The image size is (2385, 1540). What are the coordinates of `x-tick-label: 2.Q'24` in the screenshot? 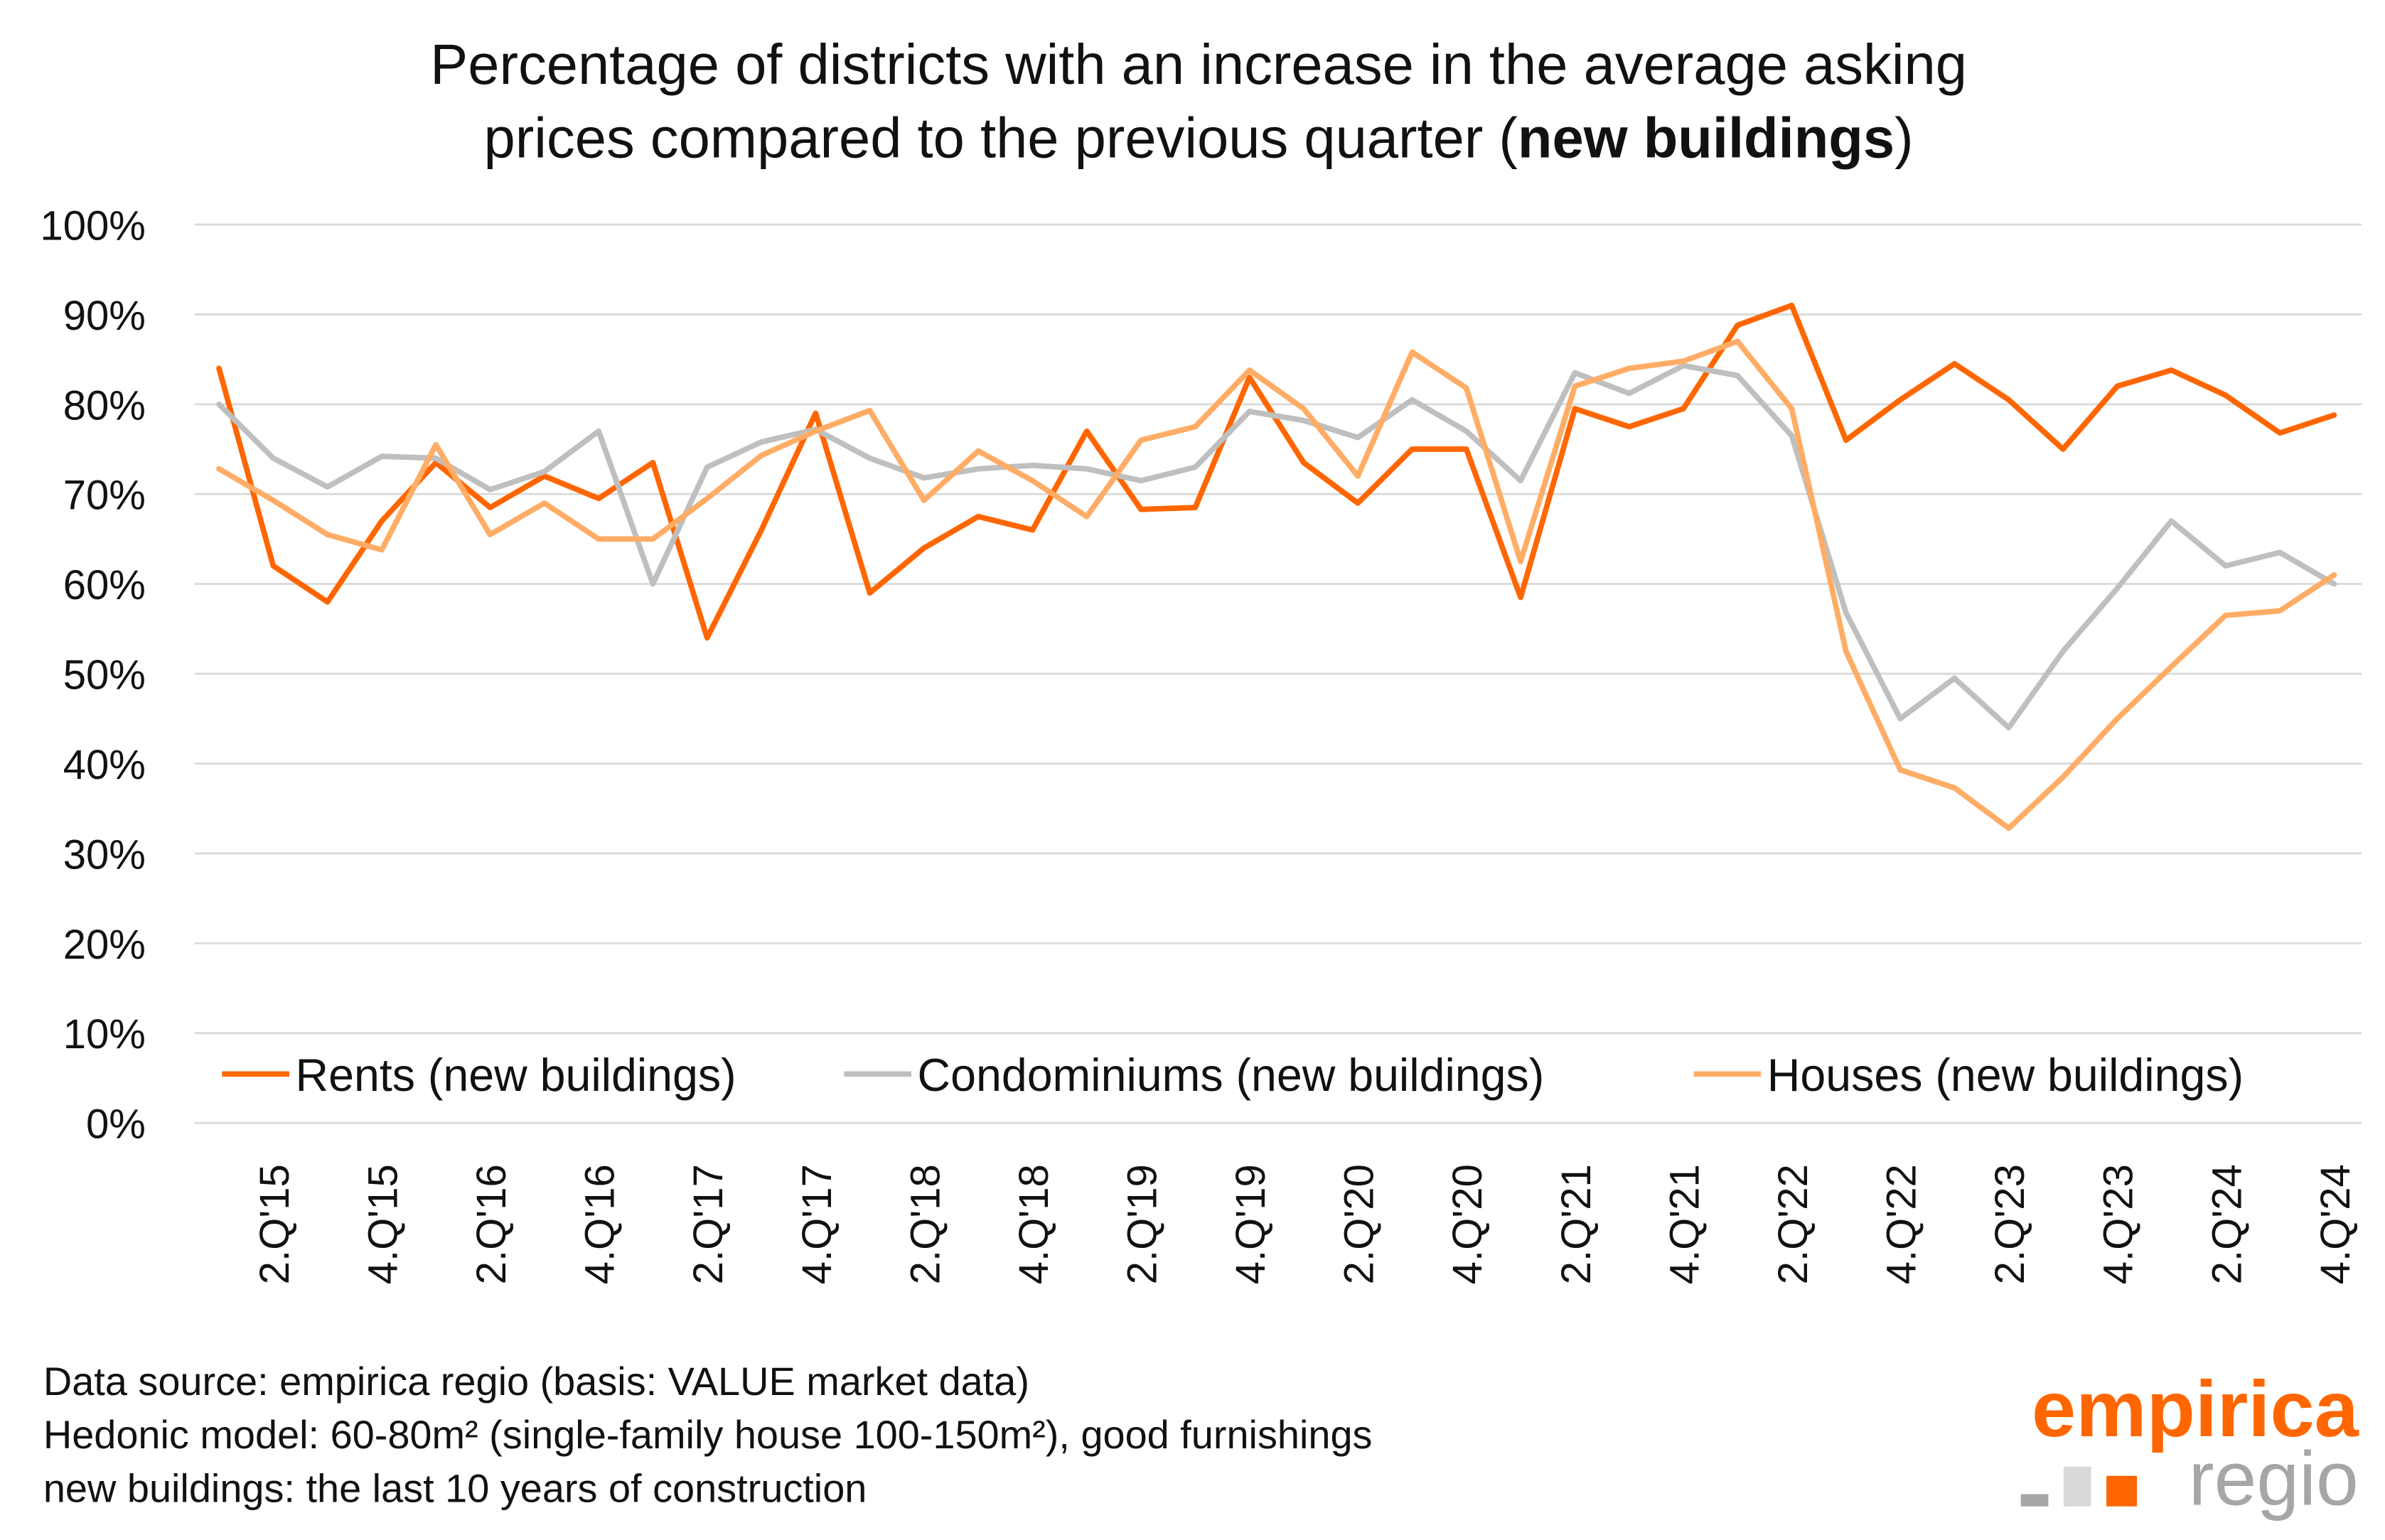 It's located at (2227, 1224).